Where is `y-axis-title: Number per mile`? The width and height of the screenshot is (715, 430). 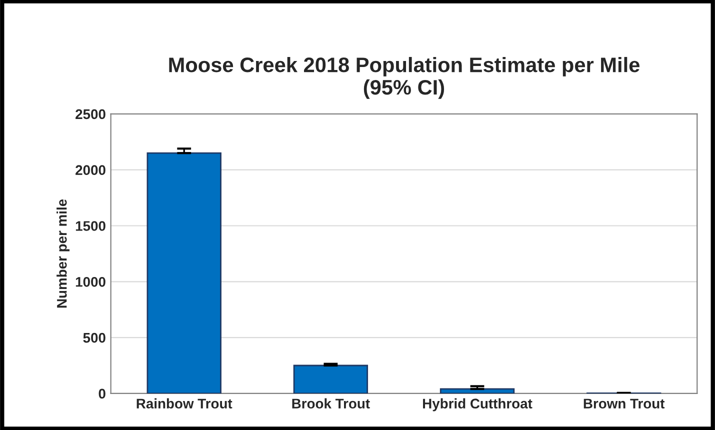
y-axis-title: Number per mile is located at coordinates (63, 253).